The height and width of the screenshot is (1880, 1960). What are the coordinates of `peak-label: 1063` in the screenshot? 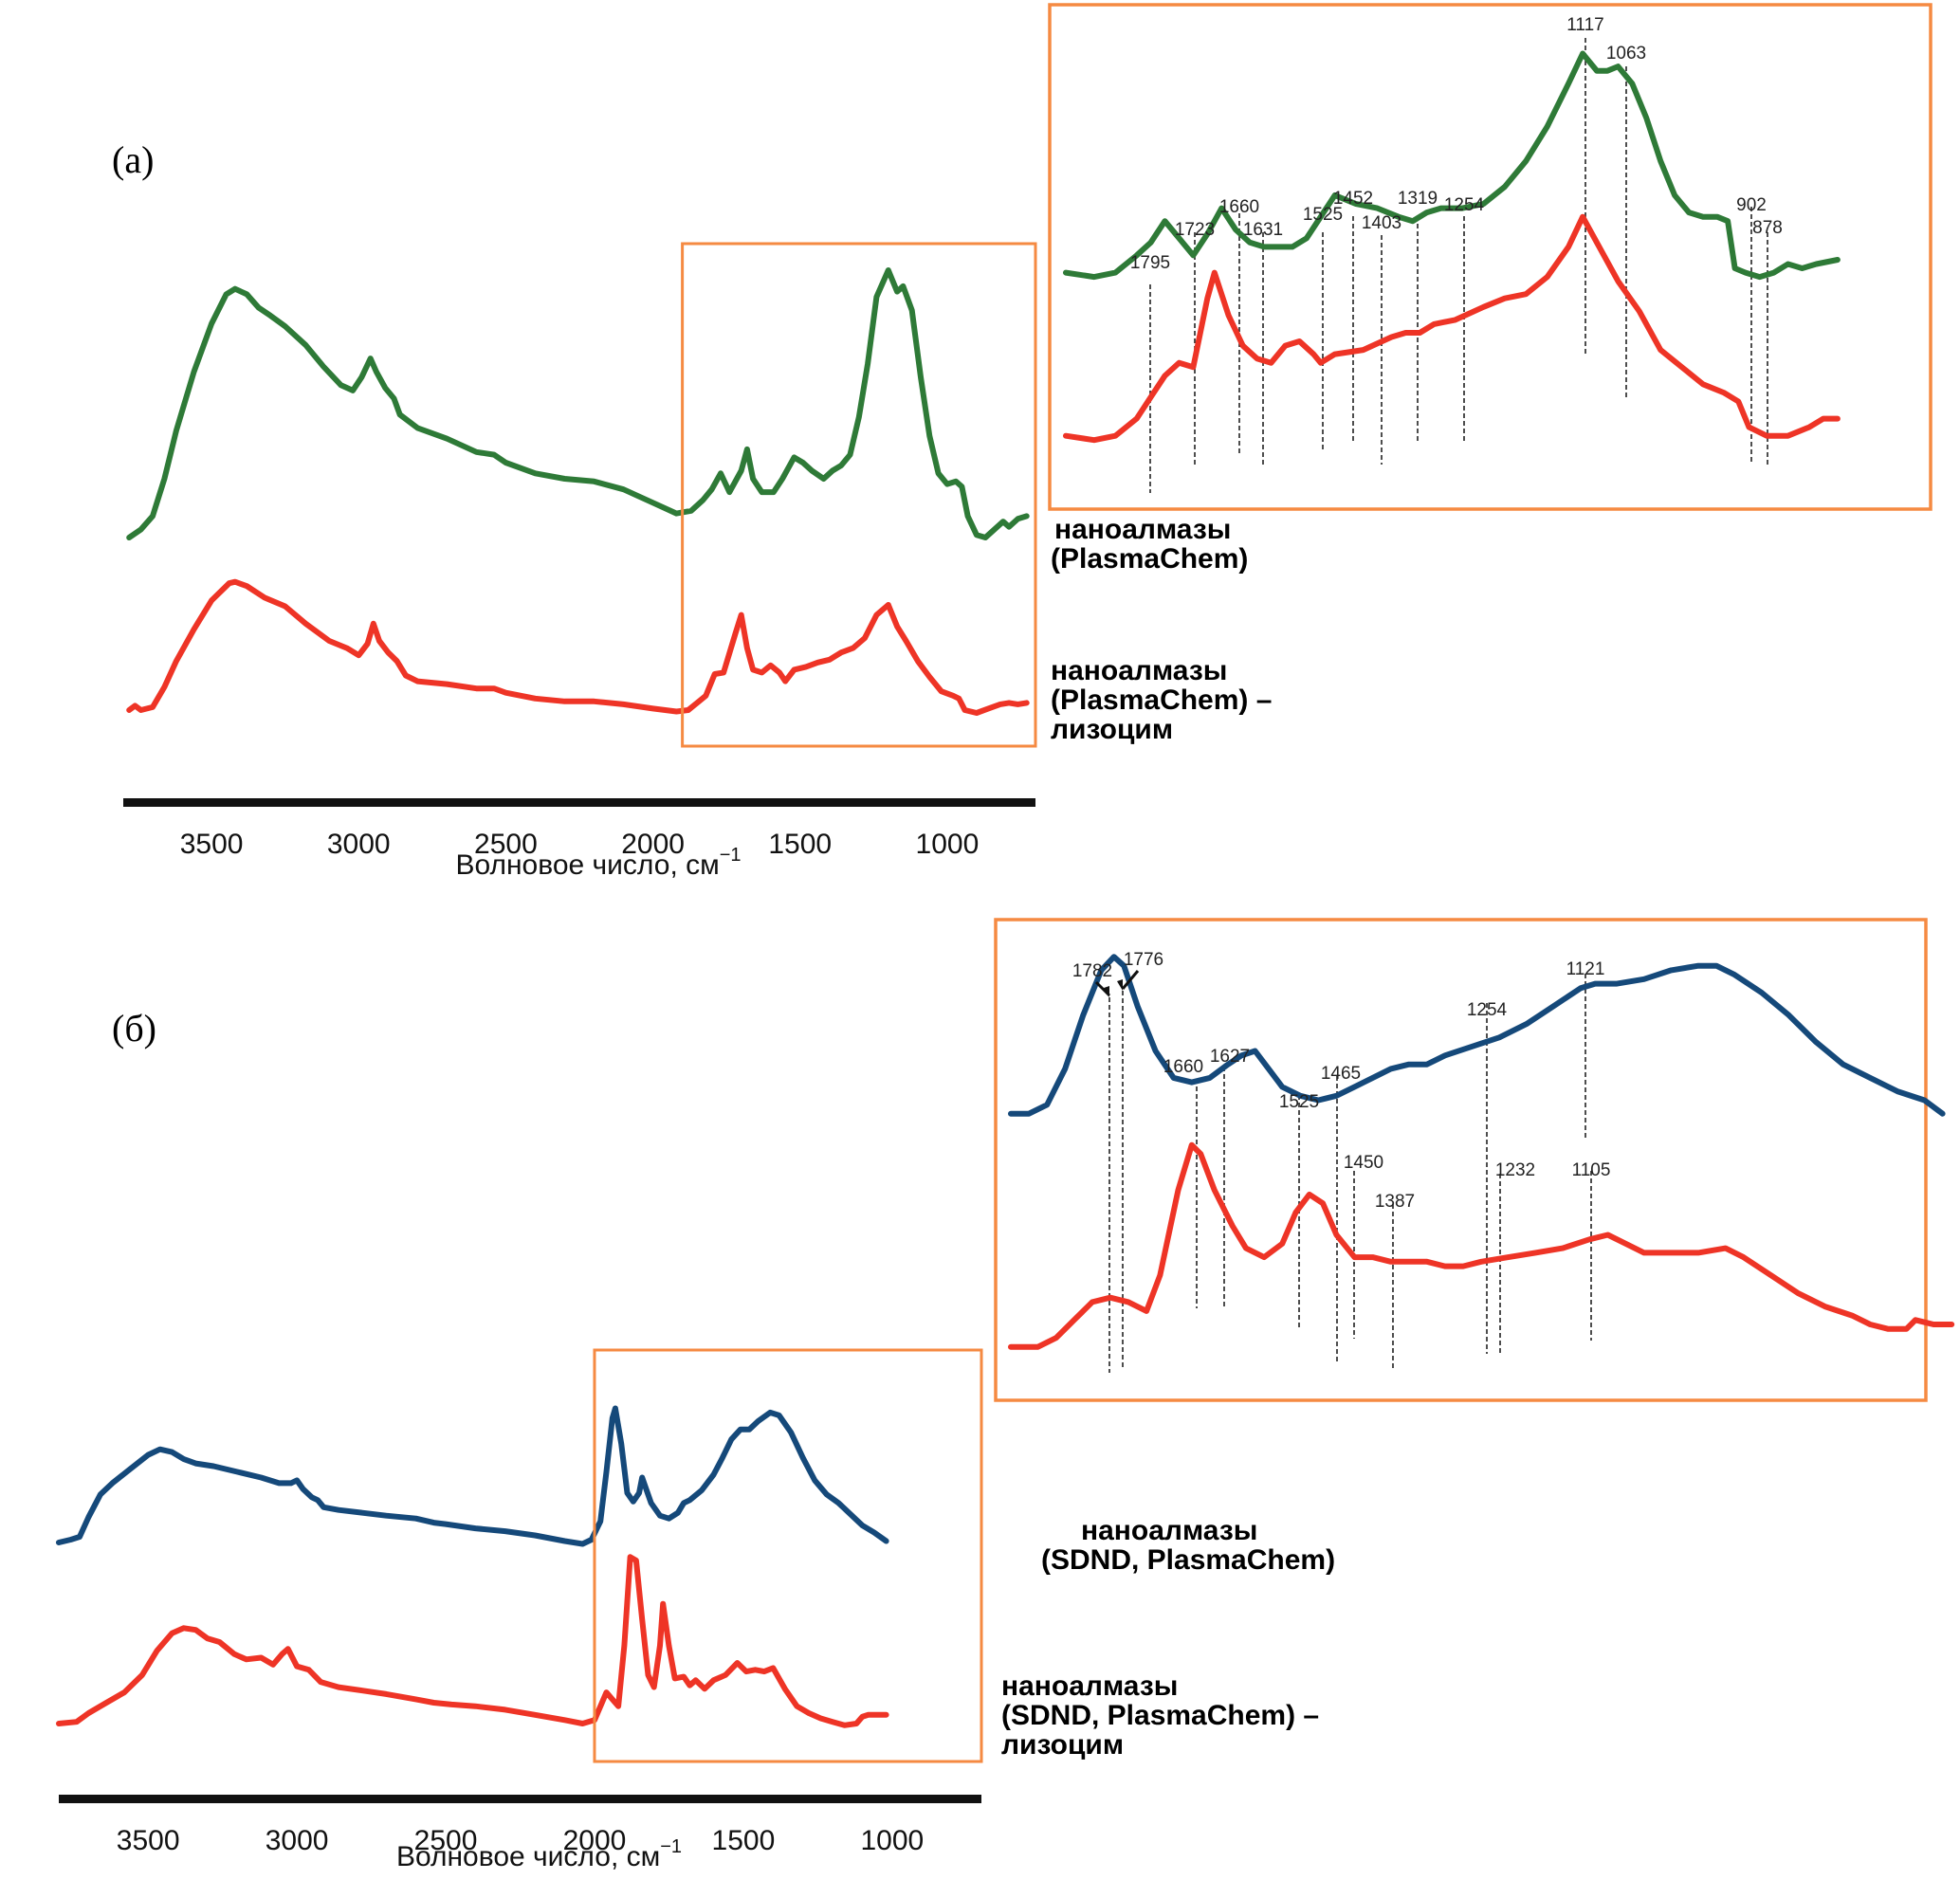 It's located at (1626, 54).